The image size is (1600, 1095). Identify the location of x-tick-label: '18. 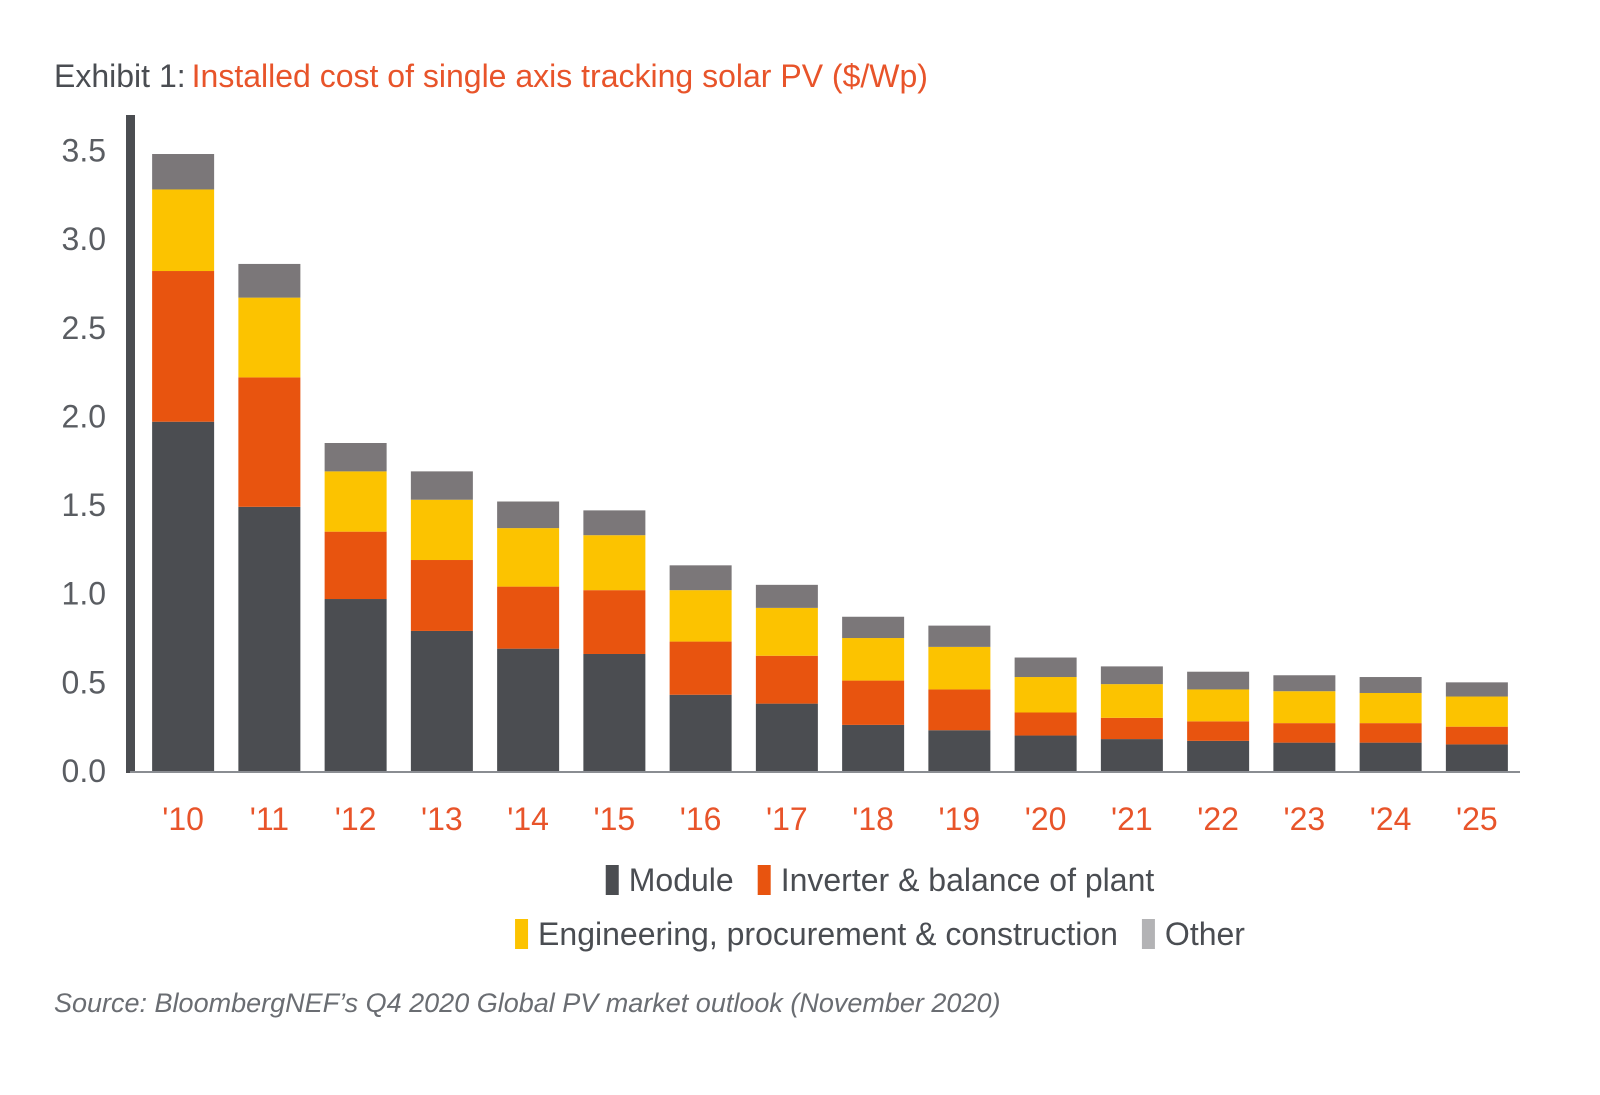
(873, 819).